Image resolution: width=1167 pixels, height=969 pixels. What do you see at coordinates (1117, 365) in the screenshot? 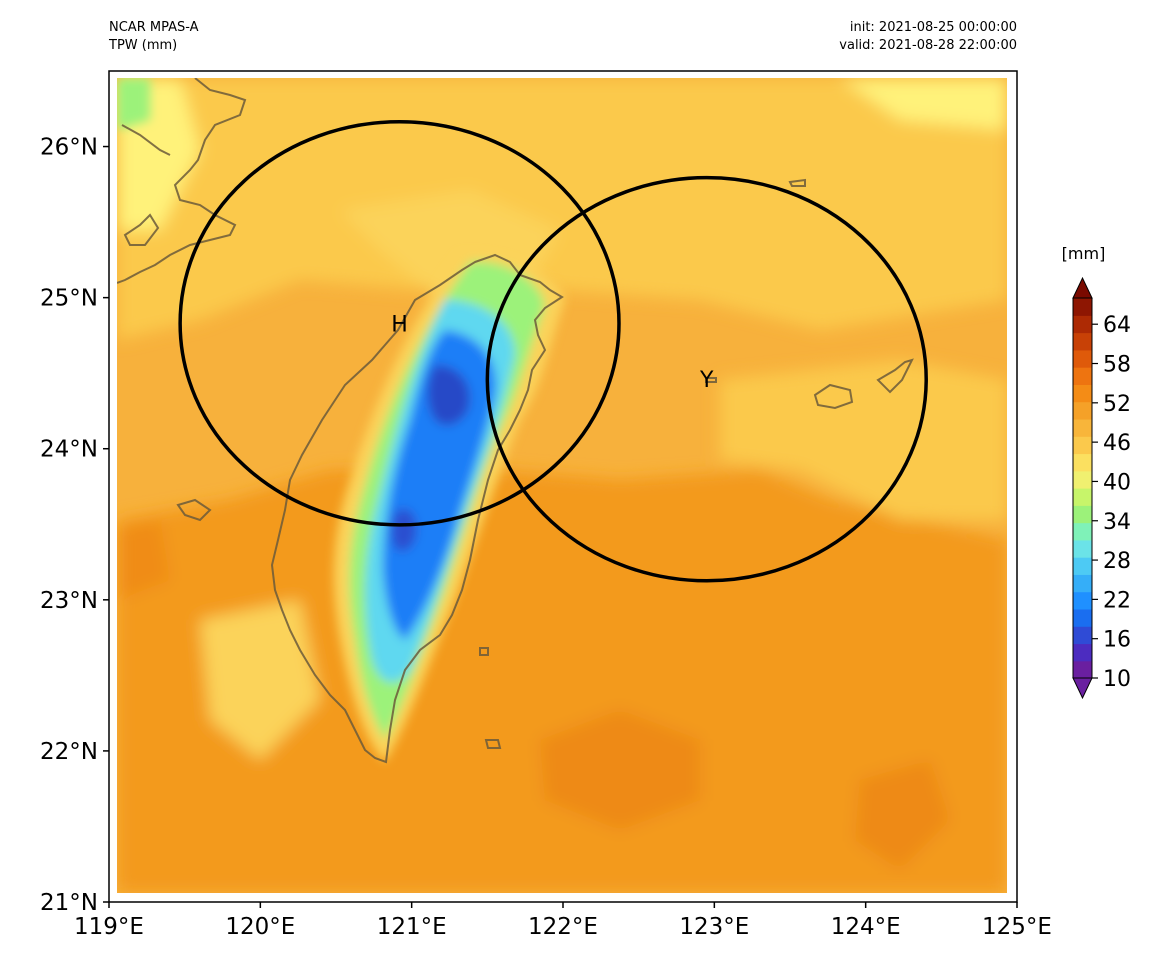
I see `colorbar-tick-label: 58` at bounding box center [1117, 365].